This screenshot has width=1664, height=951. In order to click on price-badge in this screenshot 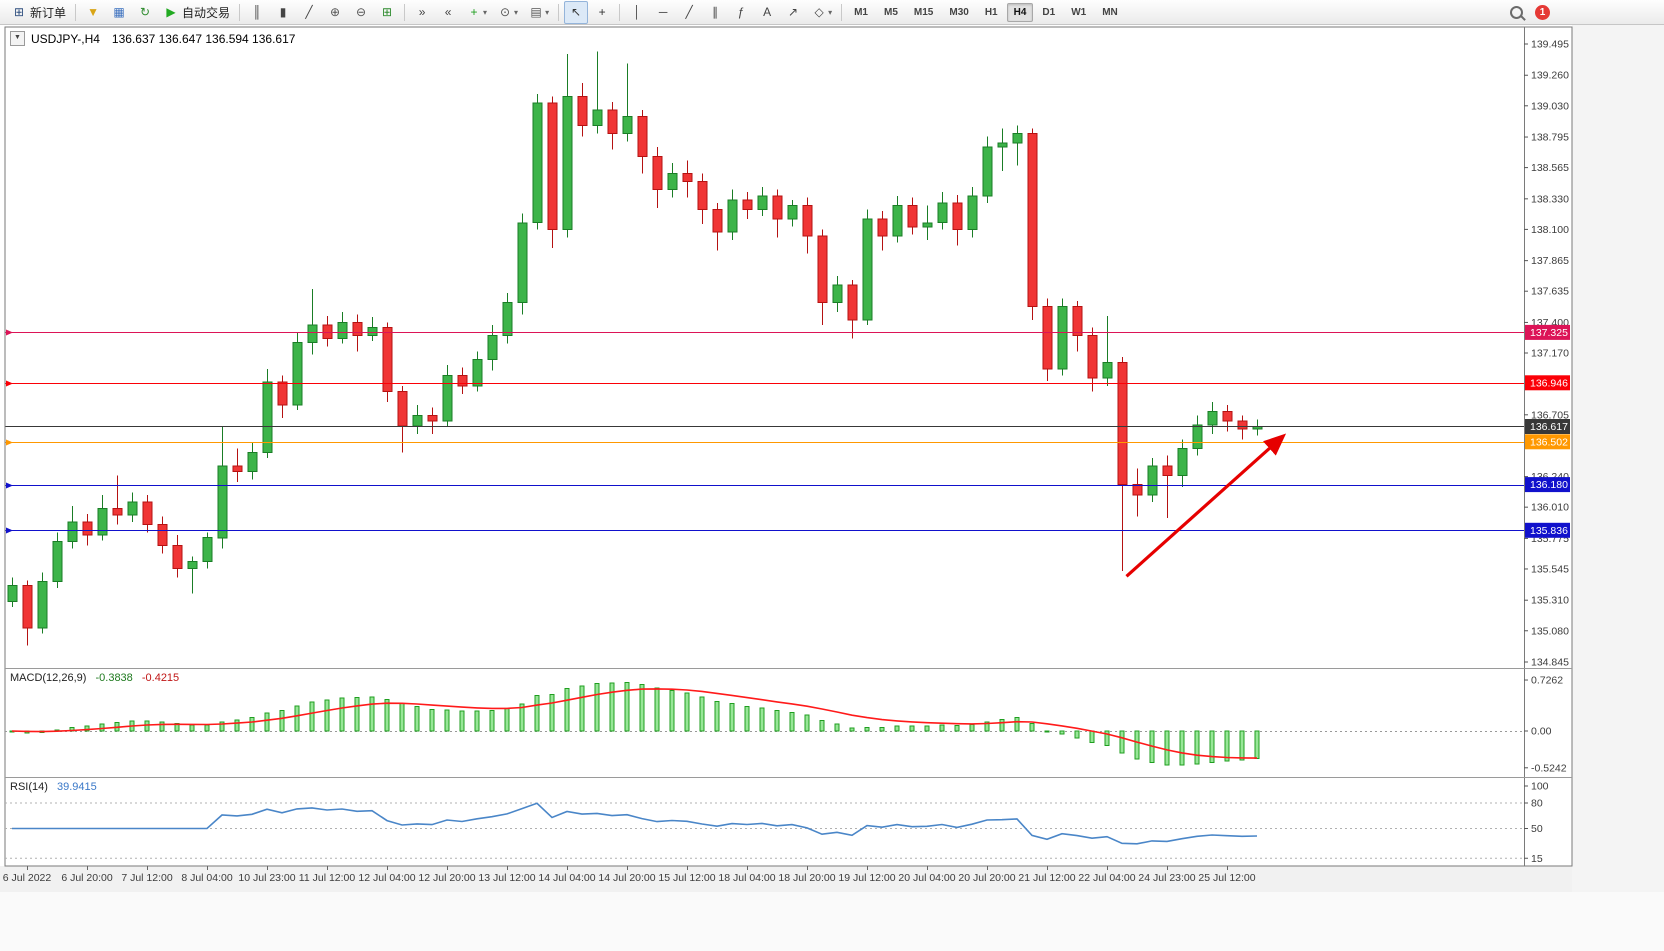, I will do `click(1547, 485)`.